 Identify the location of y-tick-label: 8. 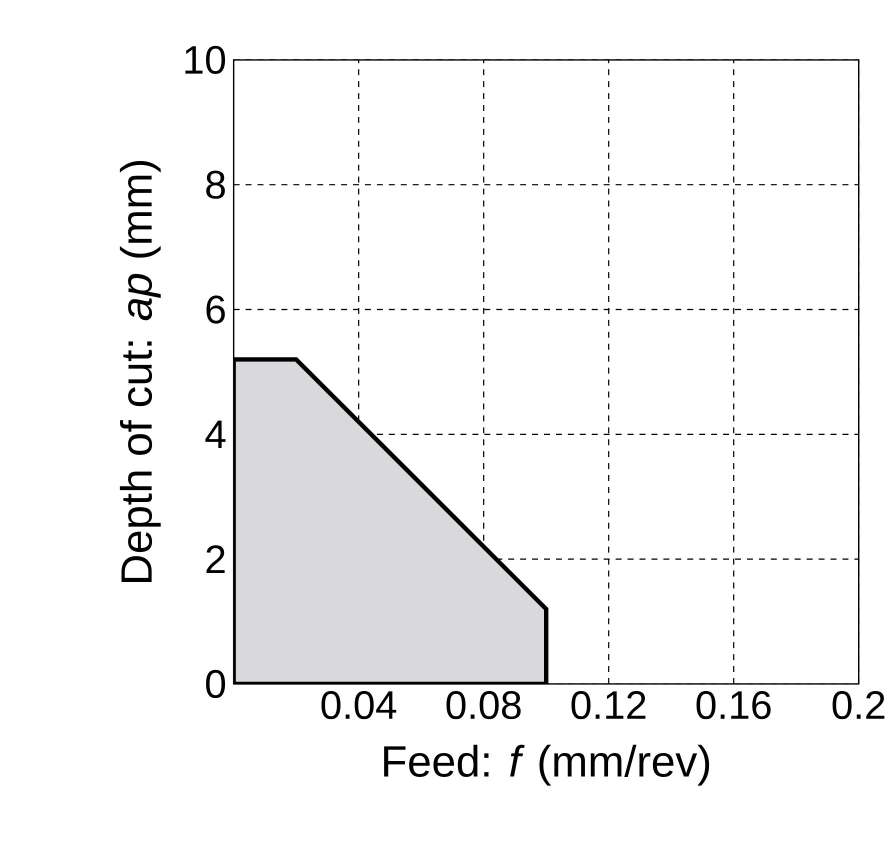
(215, 184).